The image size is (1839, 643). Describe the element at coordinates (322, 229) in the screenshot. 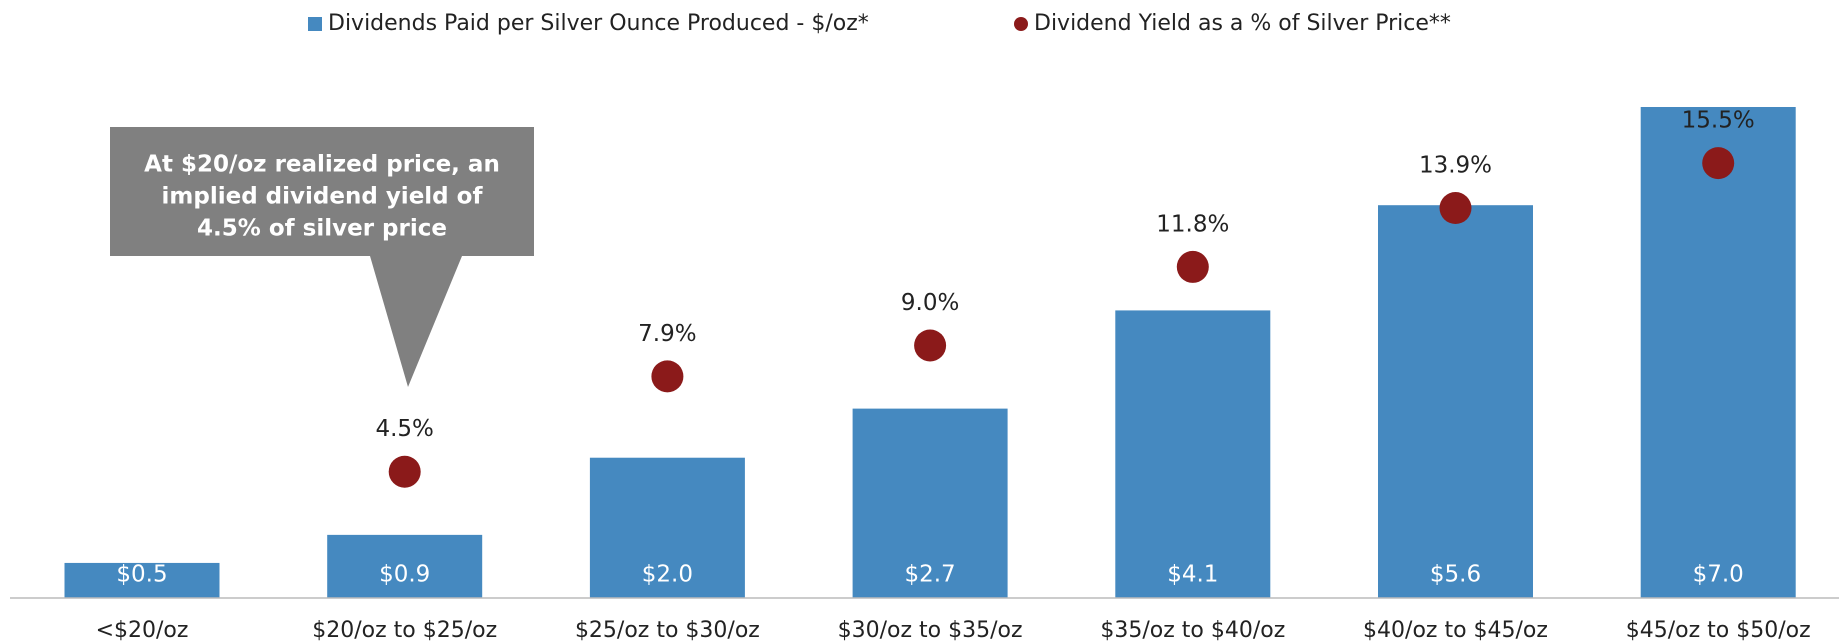

I see `annotation: 4.5% of silver price` at that location.